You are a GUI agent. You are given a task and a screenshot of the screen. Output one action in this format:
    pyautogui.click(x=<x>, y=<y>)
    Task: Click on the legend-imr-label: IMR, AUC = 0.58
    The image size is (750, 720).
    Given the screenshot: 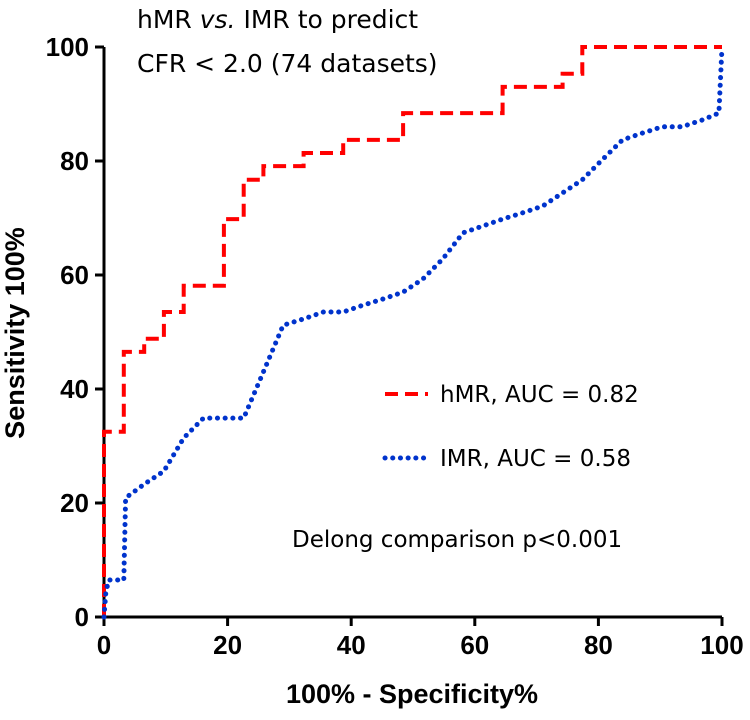 What is the action you would take?
    pyautogui.click(x=535, y=459)
    